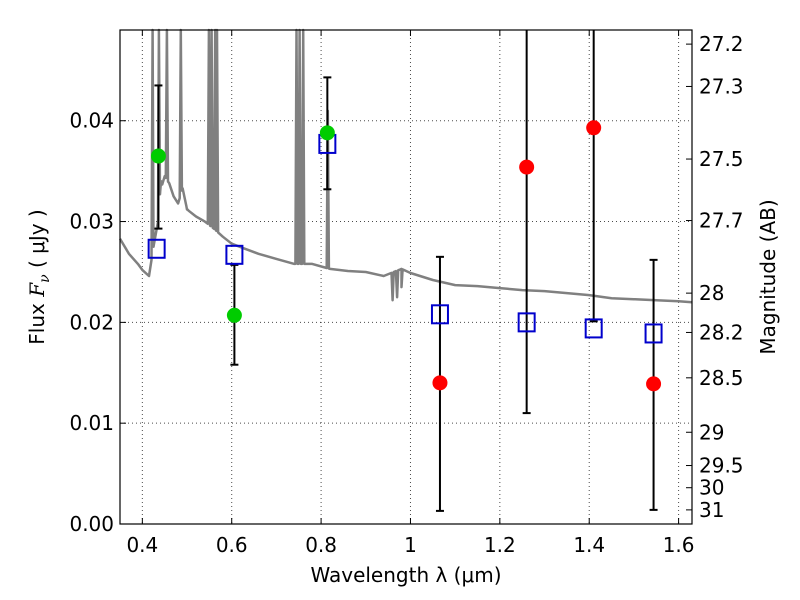 Image resolution: width=800 pixels, height=600 pixels. I want to click on y-tick-label: 0.04, so click(91, 121).